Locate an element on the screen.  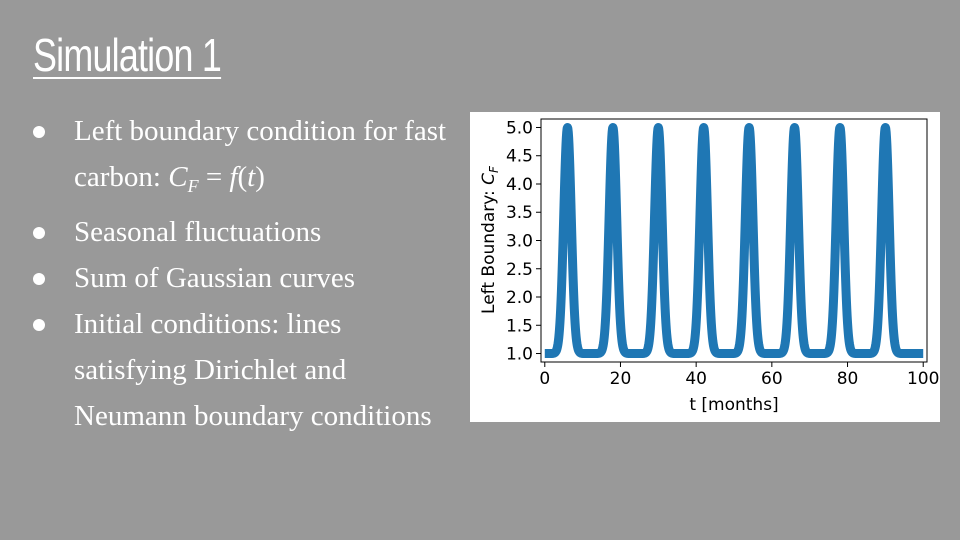
formula-arg: t is located at coordinates (251, 177).